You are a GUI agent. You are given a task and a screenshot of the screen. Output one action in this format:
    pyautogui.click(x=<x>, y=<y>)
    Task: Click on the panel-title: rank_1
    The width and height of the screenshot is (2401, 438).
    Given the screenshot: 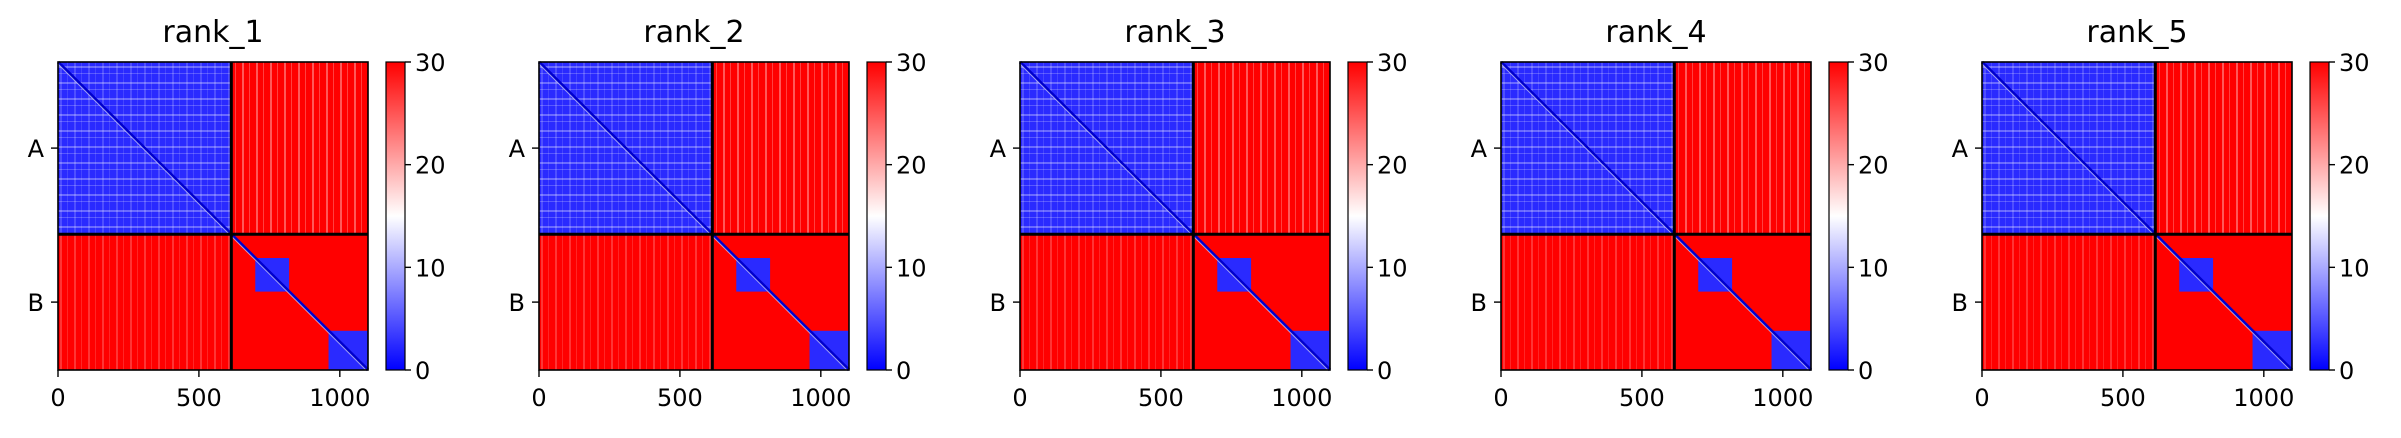 What is the action you would take?
    pyautogui.click(x=212, y=32)
    